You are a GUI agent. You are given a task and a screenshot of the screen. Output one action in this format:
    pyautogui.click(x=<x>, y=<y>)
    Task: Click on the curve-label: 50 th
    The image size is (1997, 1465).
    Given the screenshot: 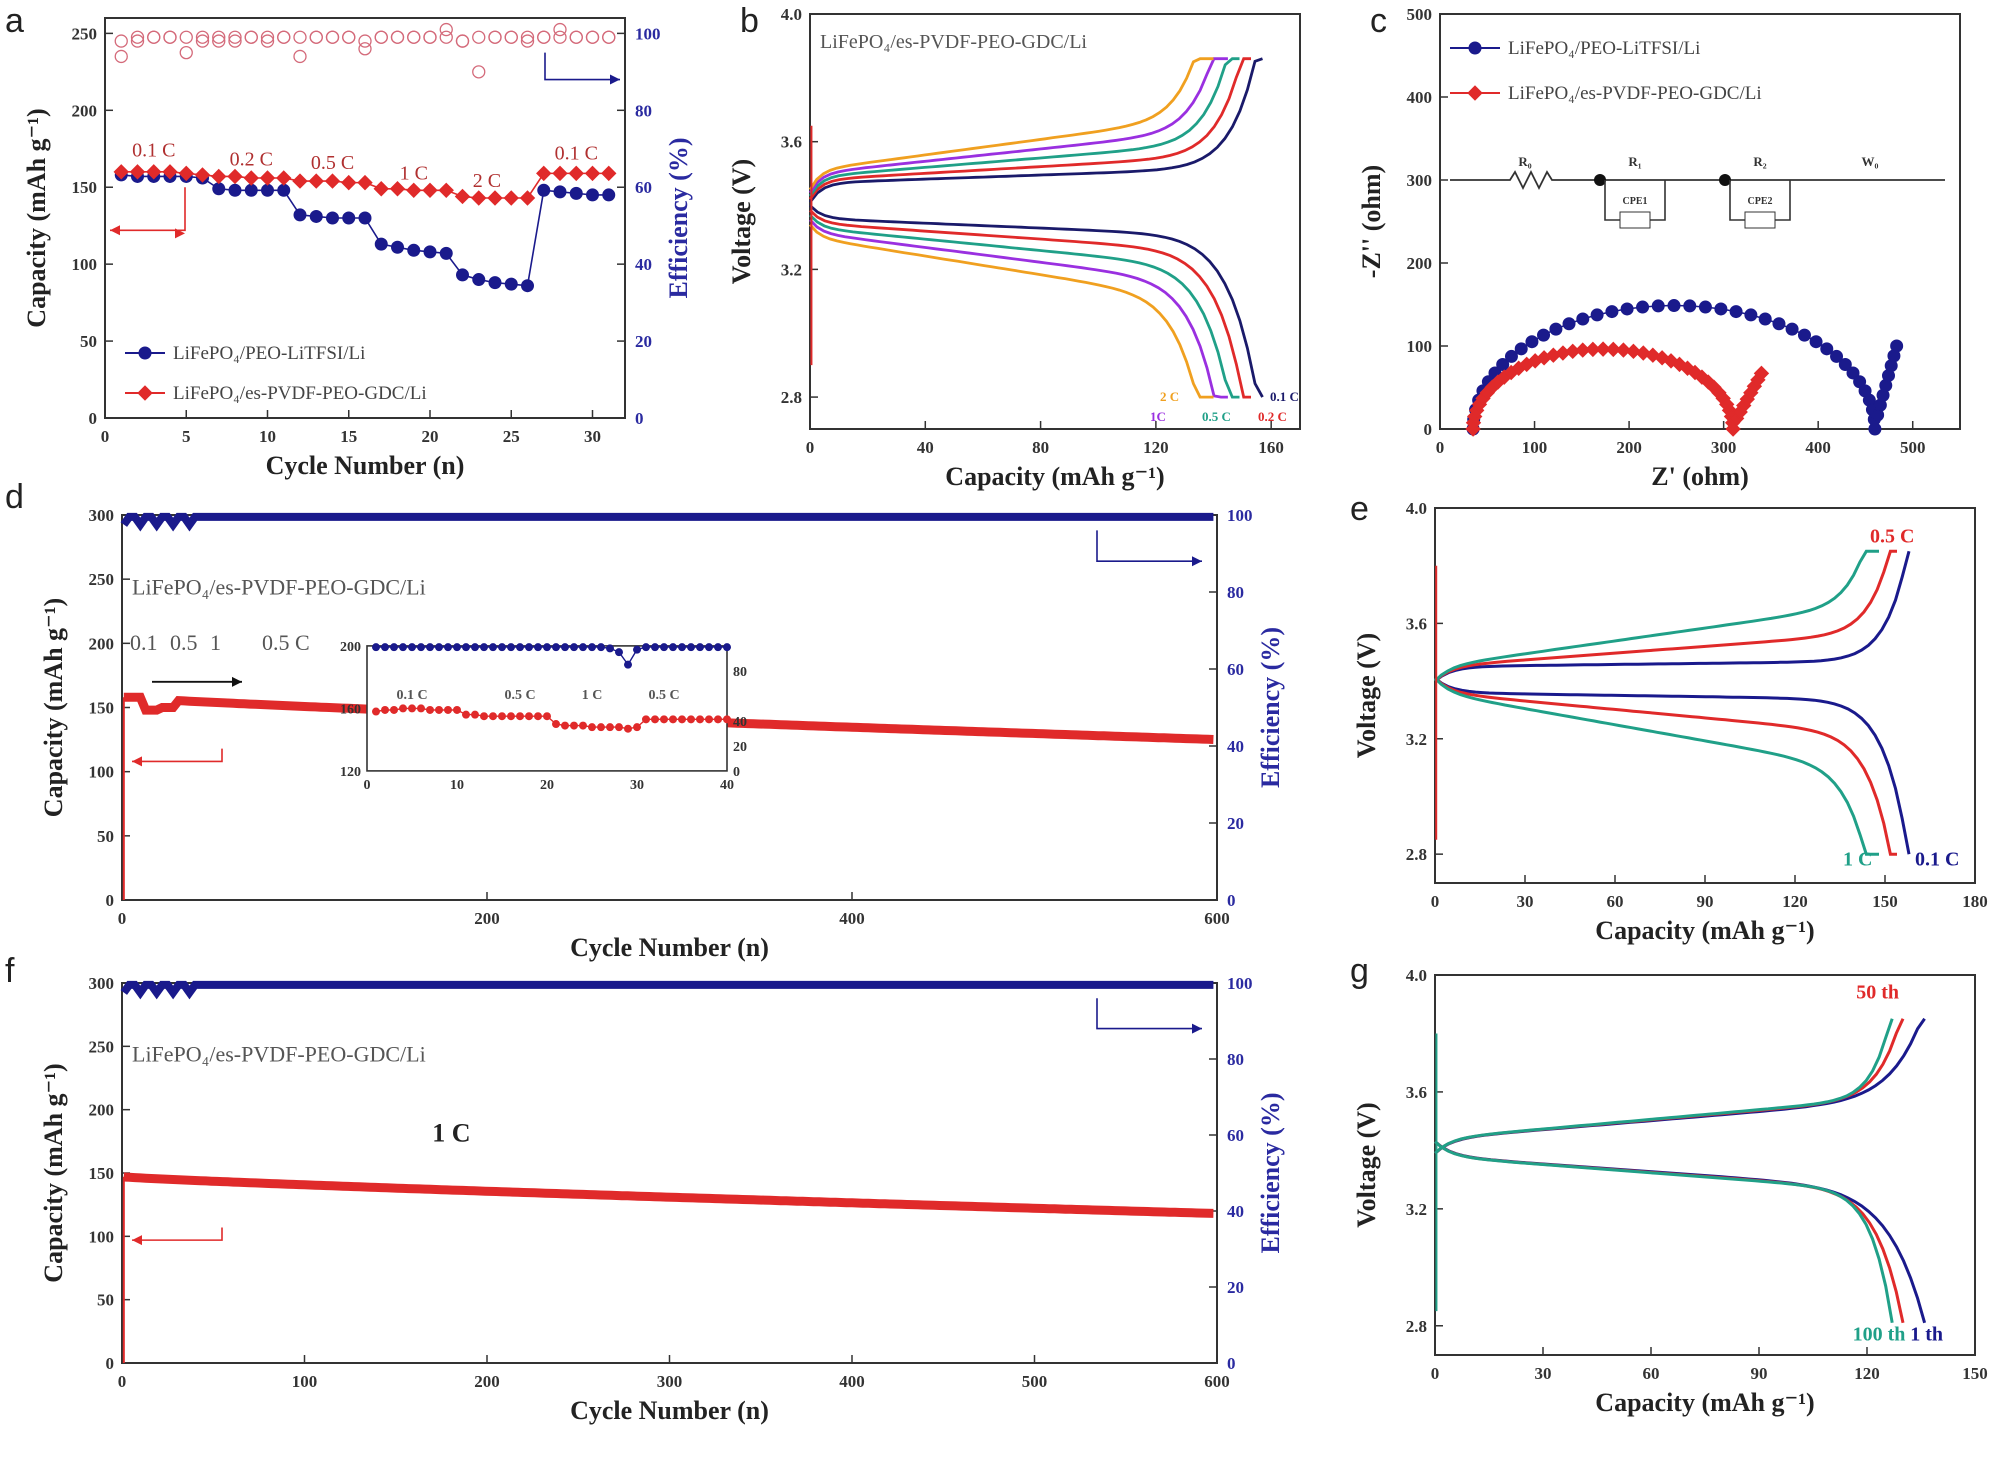 What is the action you would take?
    pyautogui.click(x=1877, y=992)
    